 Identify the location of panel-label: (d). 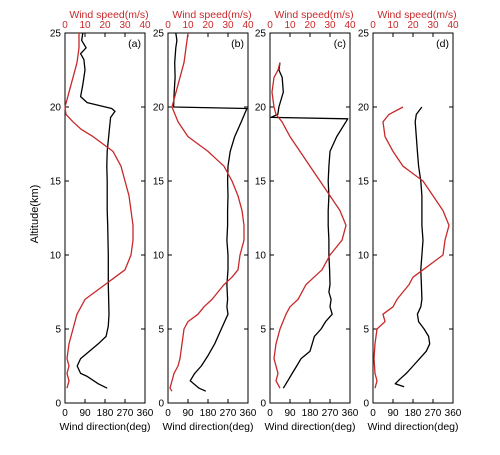
(442, 44).